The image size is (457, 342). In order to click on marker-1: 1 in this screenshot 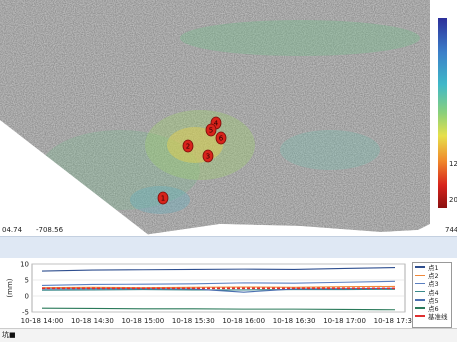, I will do `click(163, 198)`.